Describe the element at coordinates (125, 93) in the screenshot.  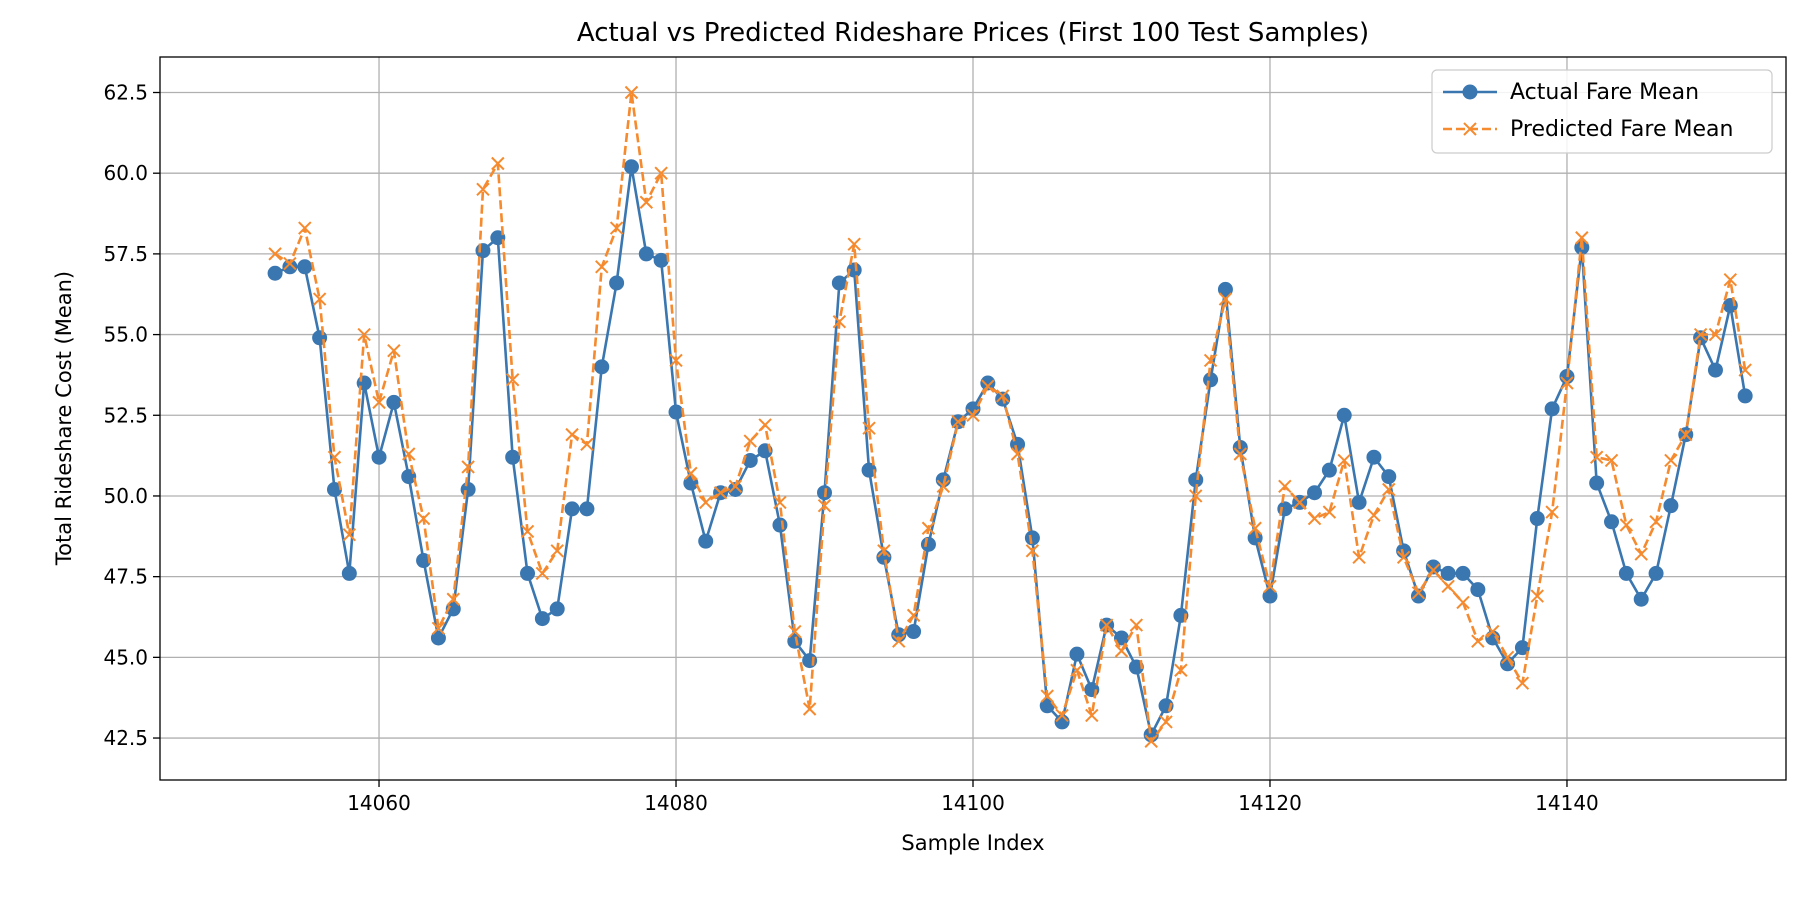
I see `y-tick-label: 62.5` at that location.